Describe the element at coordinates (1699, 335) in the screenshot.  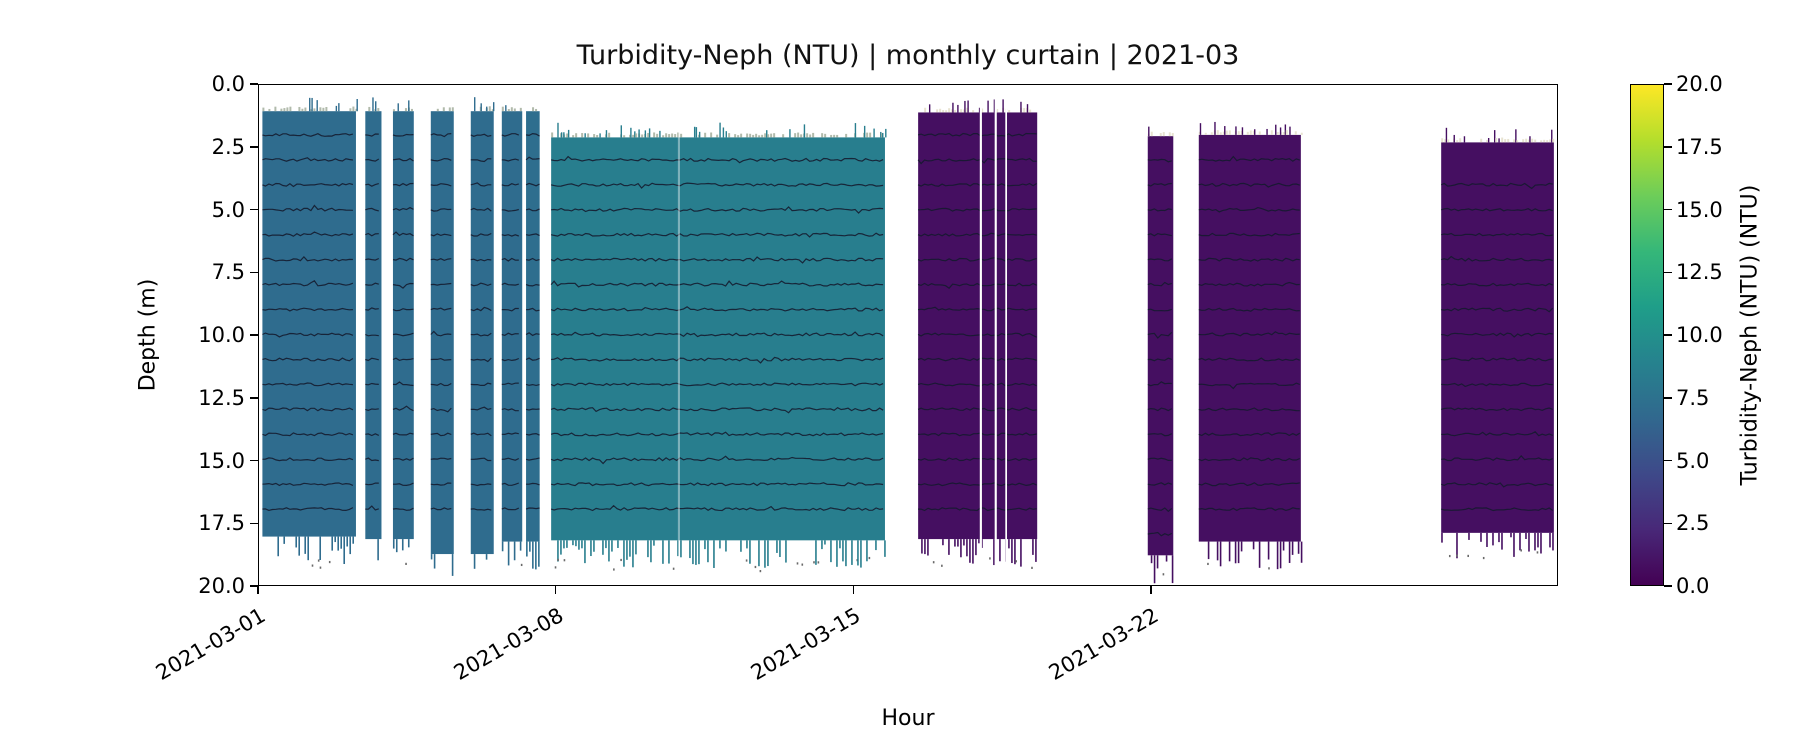
I see `colorbar-tick-label: 10.0` at that location.